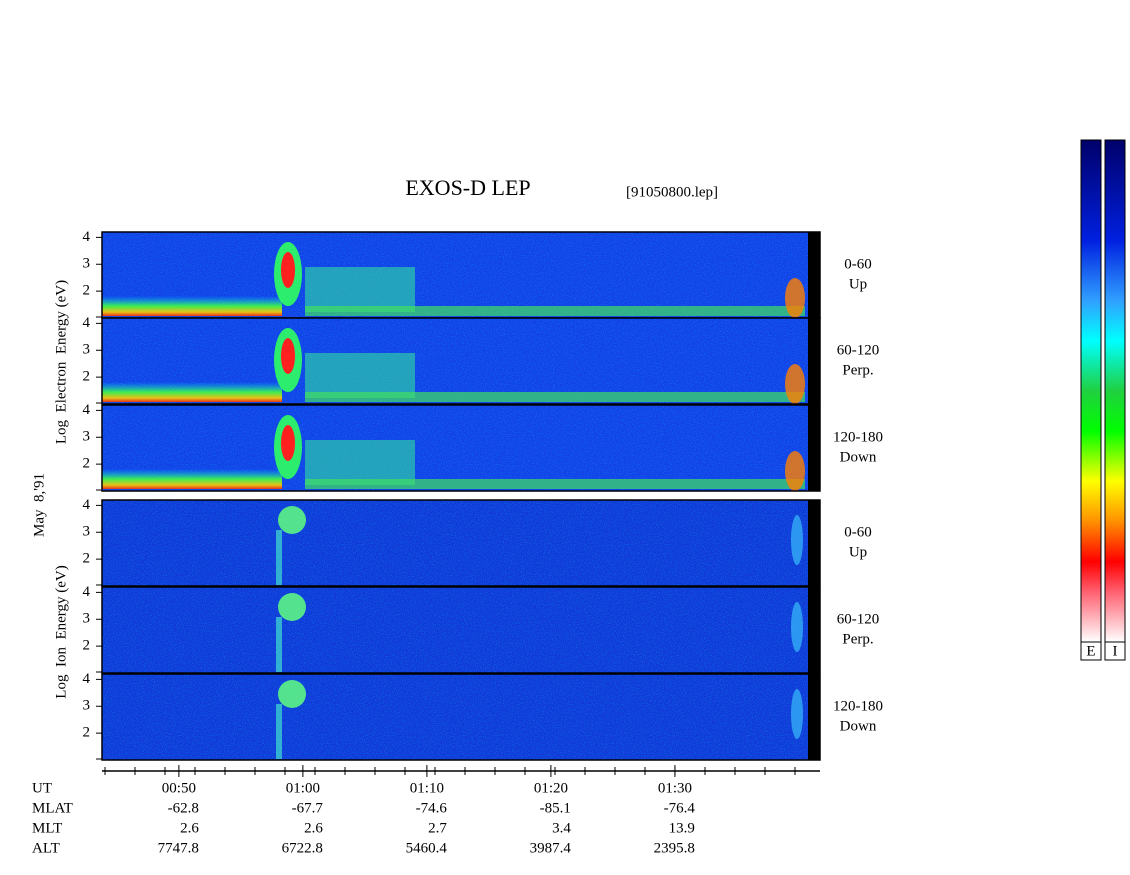  Describe the element at coordinates (680, 808) in the screenshot. I see `ephemeris-value: -76.4` at that location.